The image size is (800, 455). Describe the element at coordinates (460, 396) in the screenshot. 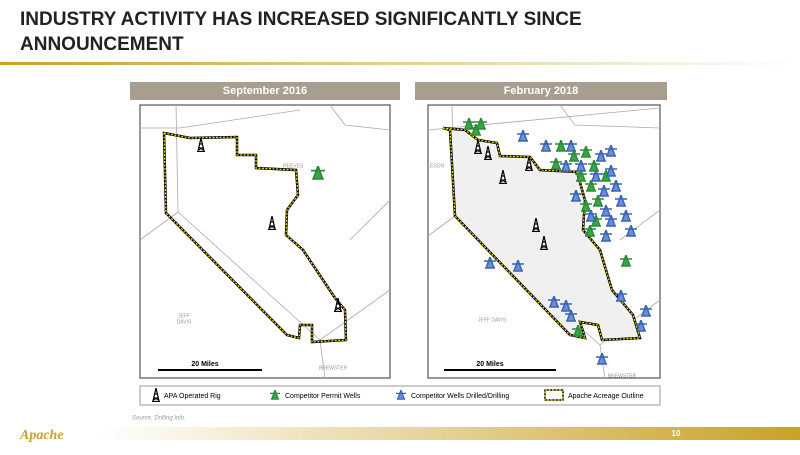

I see `legend-label: Competitor Wells Drilled/Drilling` at that location.